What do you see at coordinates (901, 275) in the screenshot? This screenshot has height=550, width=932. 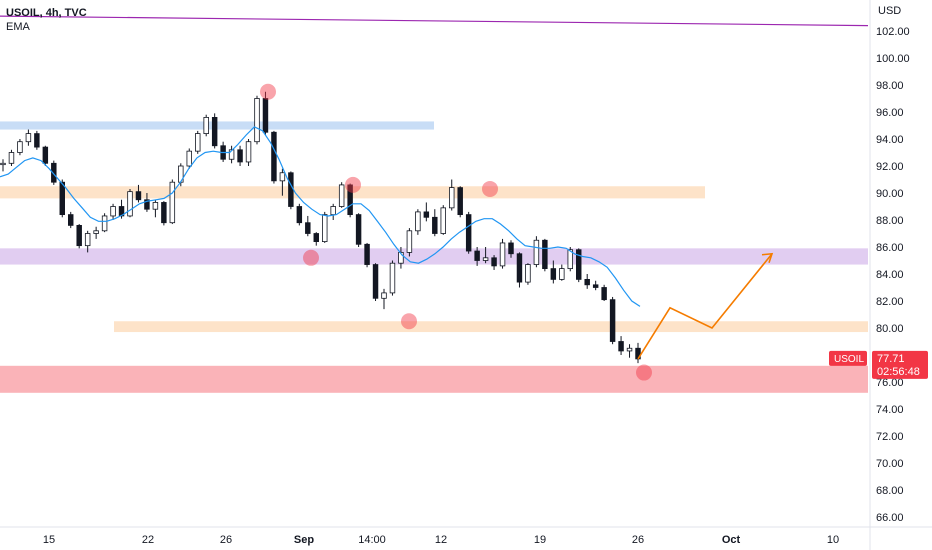 I see `price-axis-panel` at bounding box center [901, 275].